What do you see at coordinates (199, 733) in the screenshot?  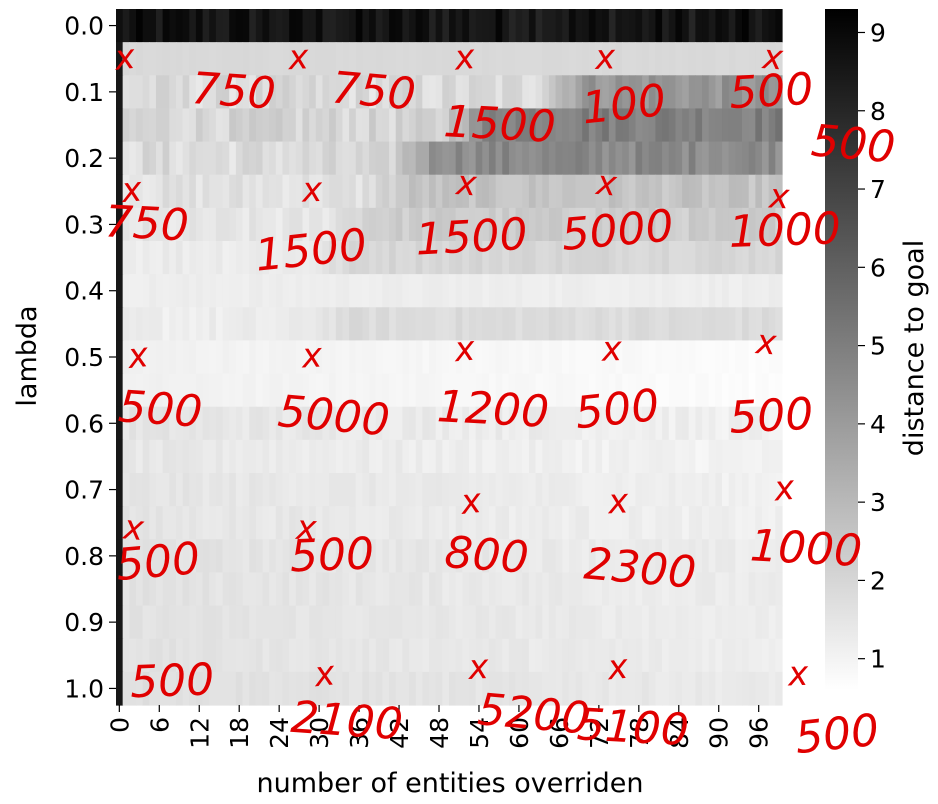 I see `x-tick-label: 12` at bounding box center [199, 733].